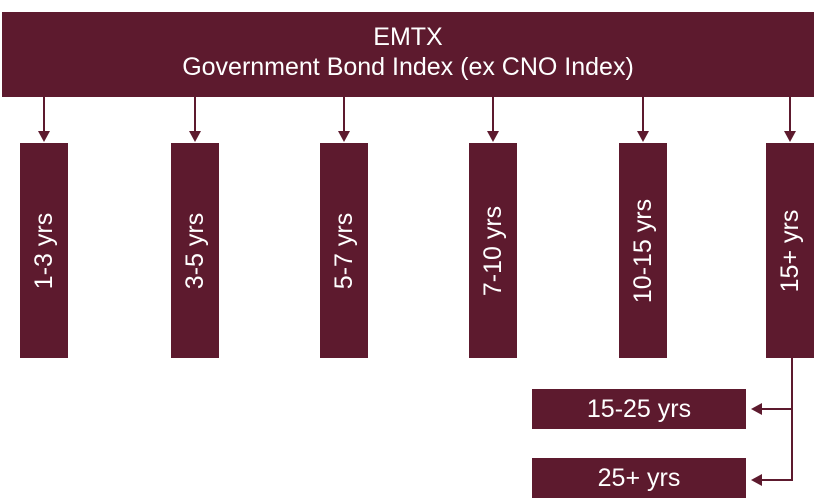  I want to click on maturity-box-10-15: 10-15 yrs, so click(643, 250).